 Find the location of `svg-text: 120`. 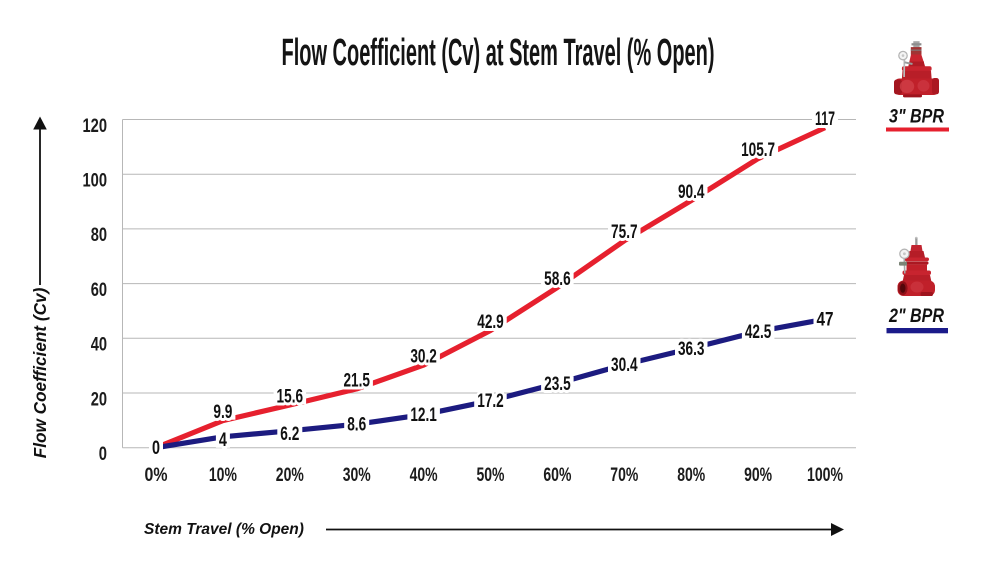

svg-text: 120 is located at coordinates (95, 126).